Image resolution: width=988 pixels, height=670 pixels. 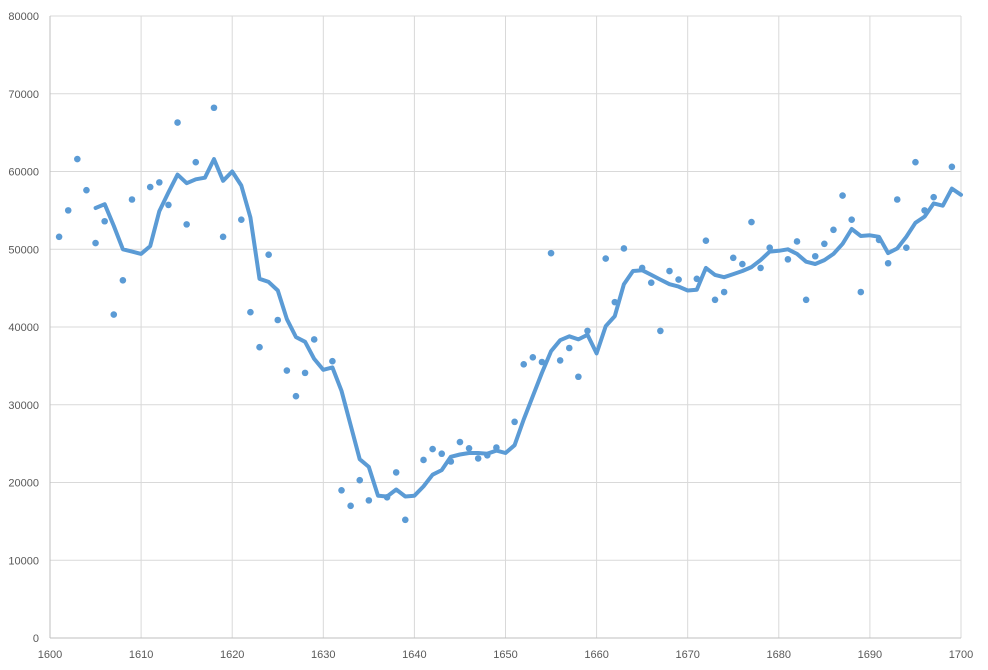 What do you see at coordinates (23, 406) in the screenshot?
I see `y-tick-label: 30000` at bounding box center [23, 406].